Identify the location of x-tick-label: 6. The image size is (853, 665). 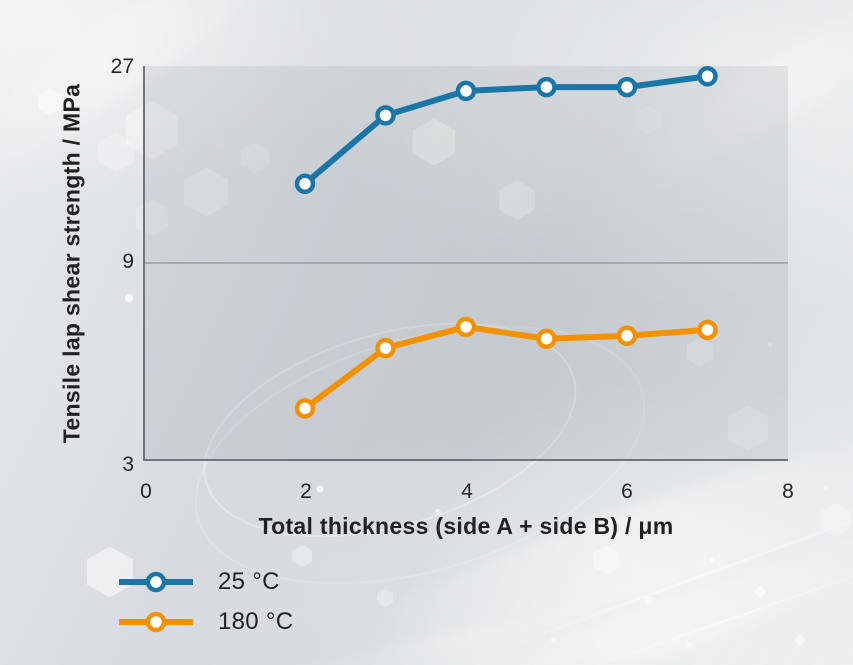
(627, 491).